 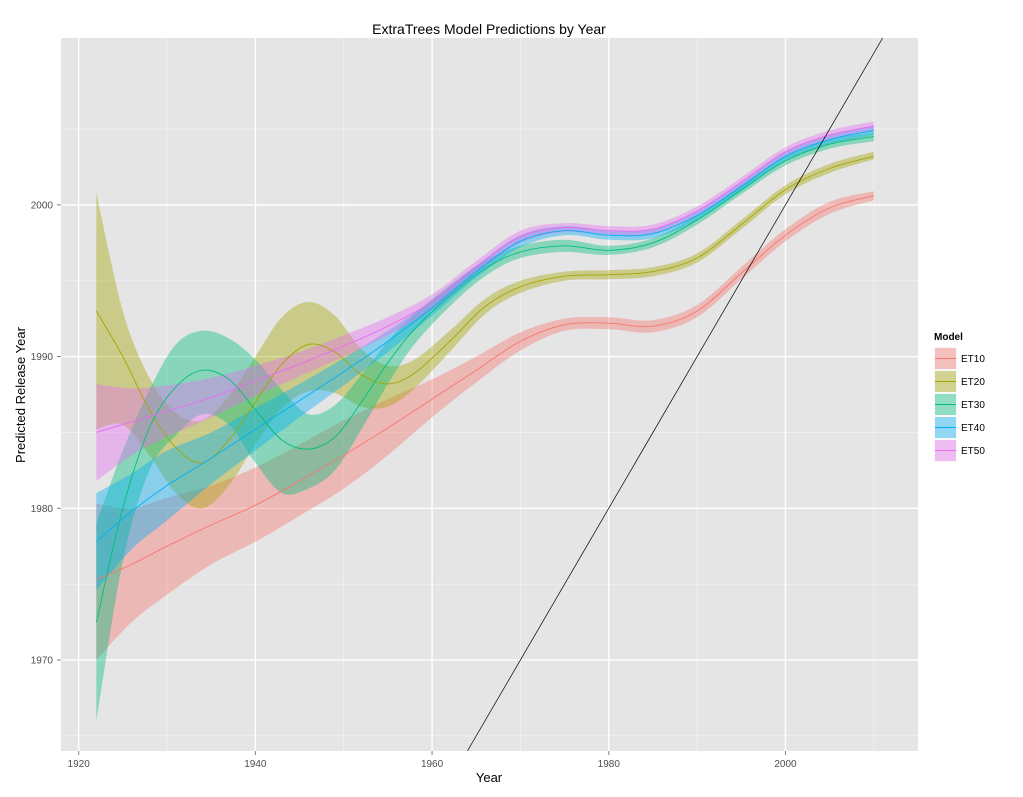 What do you see at coordinates (959, 397) in the screenshot?
I see `legend: Model ET10 ET20 ET30 ET40 ET50` at bounding box center [959, 397].